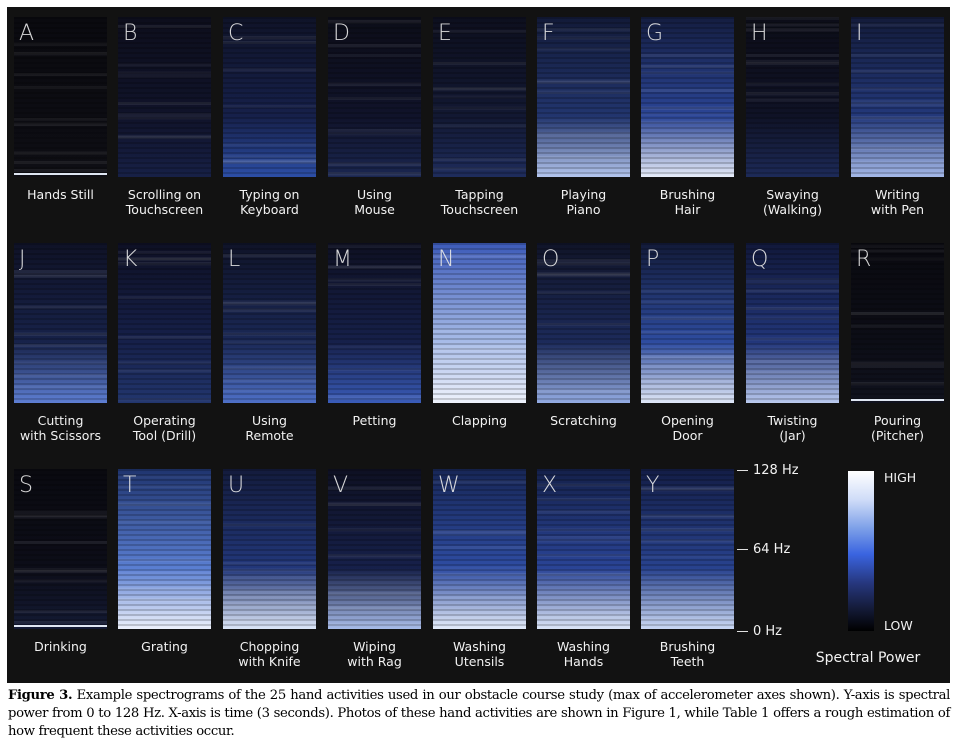  I want to click on tile-letter: O, so click(551, 259).